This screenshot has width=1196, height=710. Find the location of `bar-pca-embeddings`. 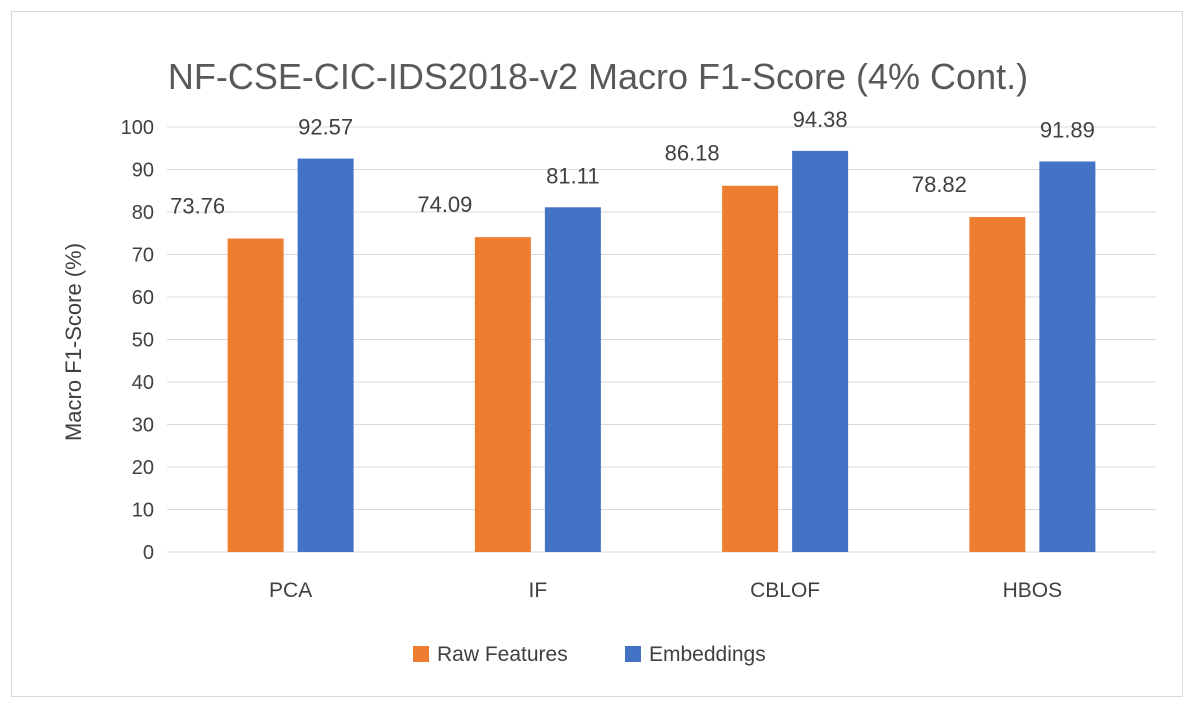

bar-pca-embeddings is located at coordinates (325, 355).